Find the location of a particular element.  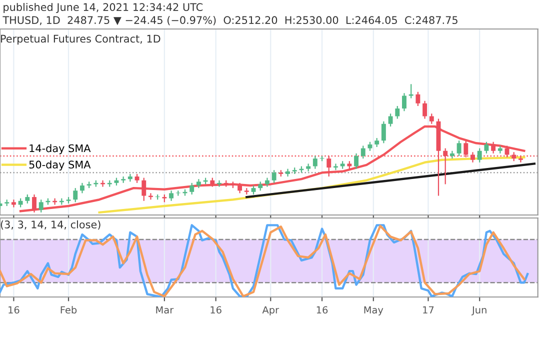

x-tick-label: Jun is located at coordinates (479, 311).